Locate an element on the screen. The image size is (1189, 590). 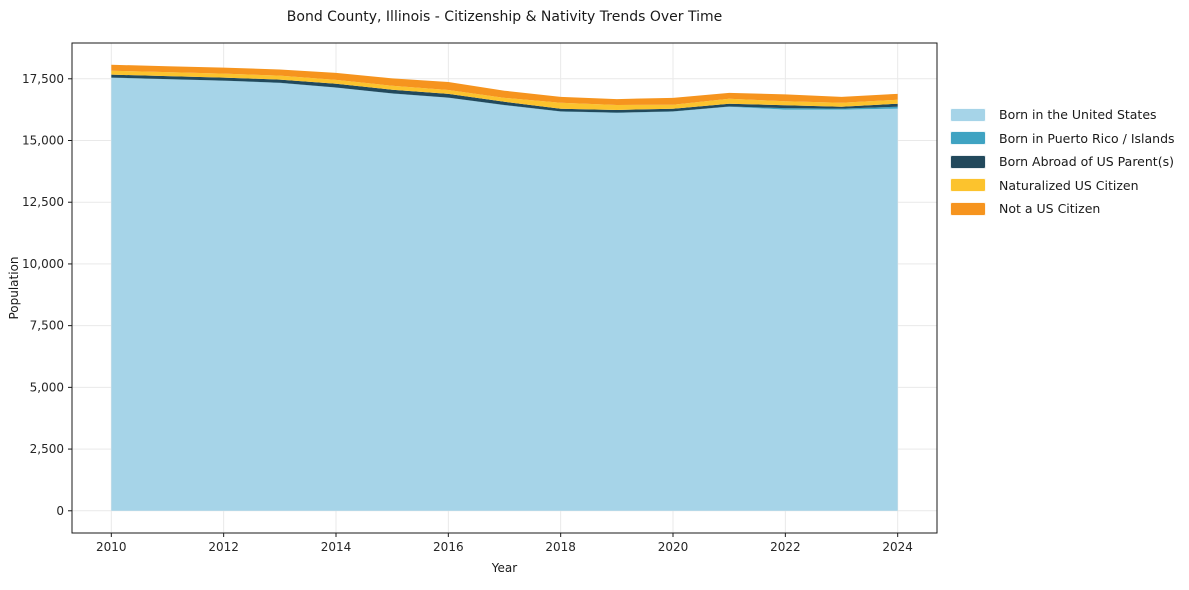
legend-label-not-citizen: Not a US Citizen is located at coordinates (1050, 209).